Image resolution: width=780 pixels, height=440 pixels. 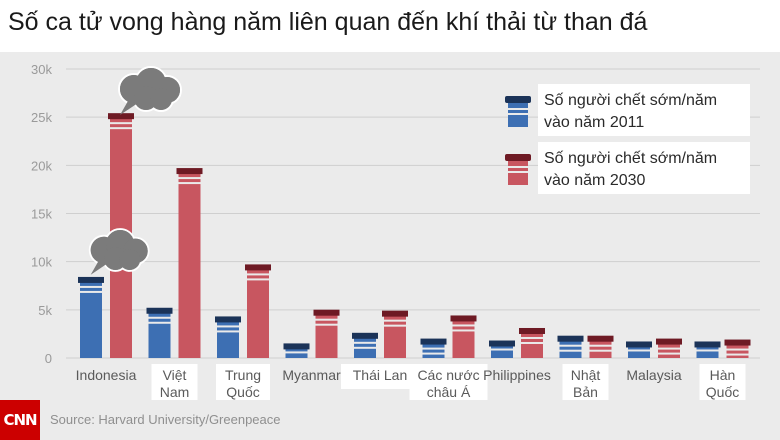 What do you see at coordinates (644, 168) in the screenshot?
I see `legend-box` at bounding box center [644, 168].